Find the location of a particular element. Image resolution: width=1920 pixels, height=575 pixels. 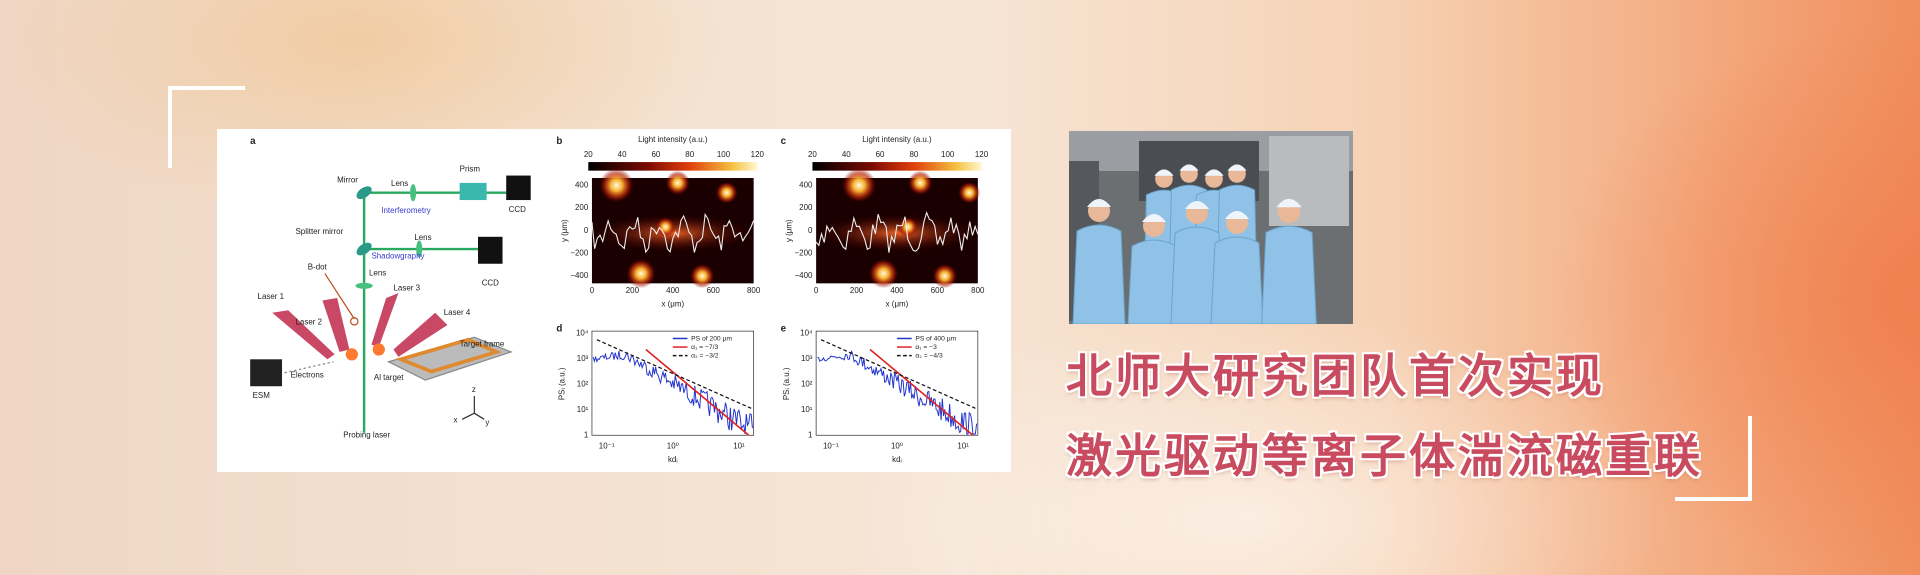

diagram-label: Probing laser is located at coordinates (366, 434).